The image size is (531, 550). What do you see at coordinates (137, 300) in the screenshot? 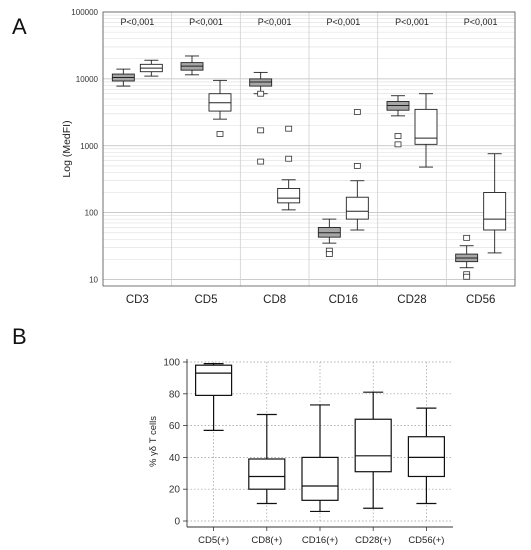
I see `category-label: CD3` at bounding box center [137, 300].